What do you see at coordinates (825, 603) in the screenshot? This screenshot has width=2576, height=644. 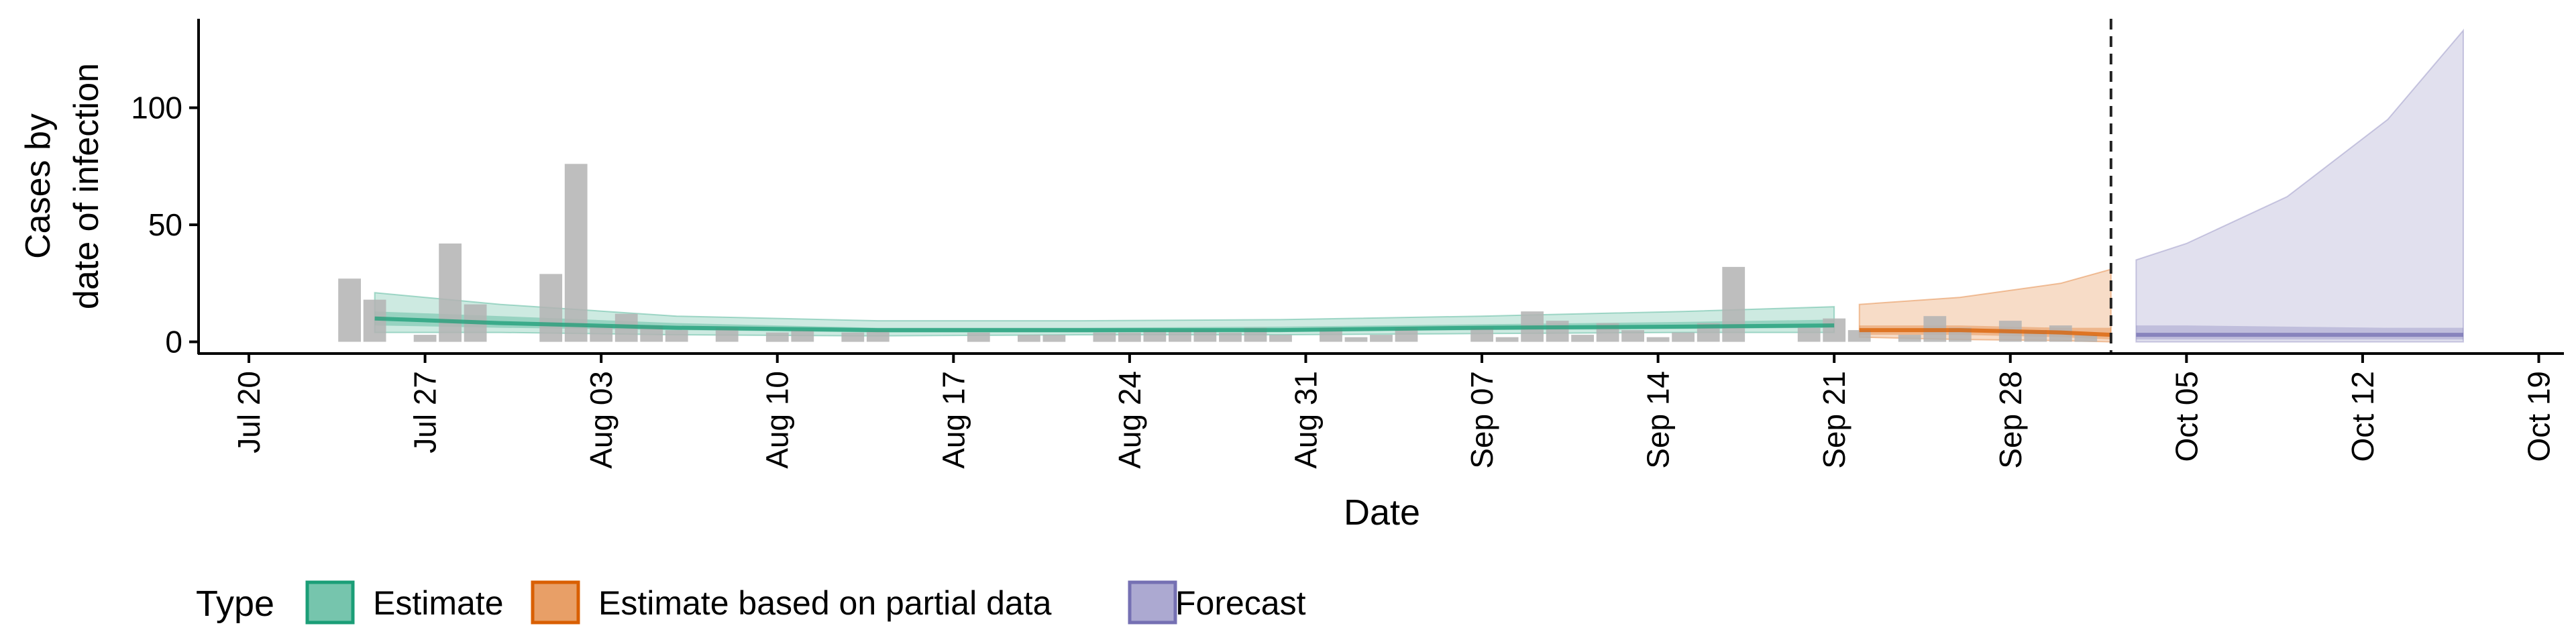 I see `legend-label-partial: Estimate based on partial data` at bounding box center [825, 603].